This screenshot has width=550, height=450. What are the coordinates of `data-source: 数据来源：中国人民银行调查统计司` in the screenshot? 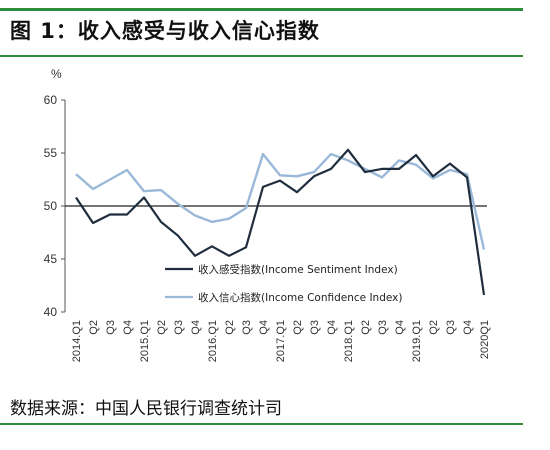 It's located at (146, 409).